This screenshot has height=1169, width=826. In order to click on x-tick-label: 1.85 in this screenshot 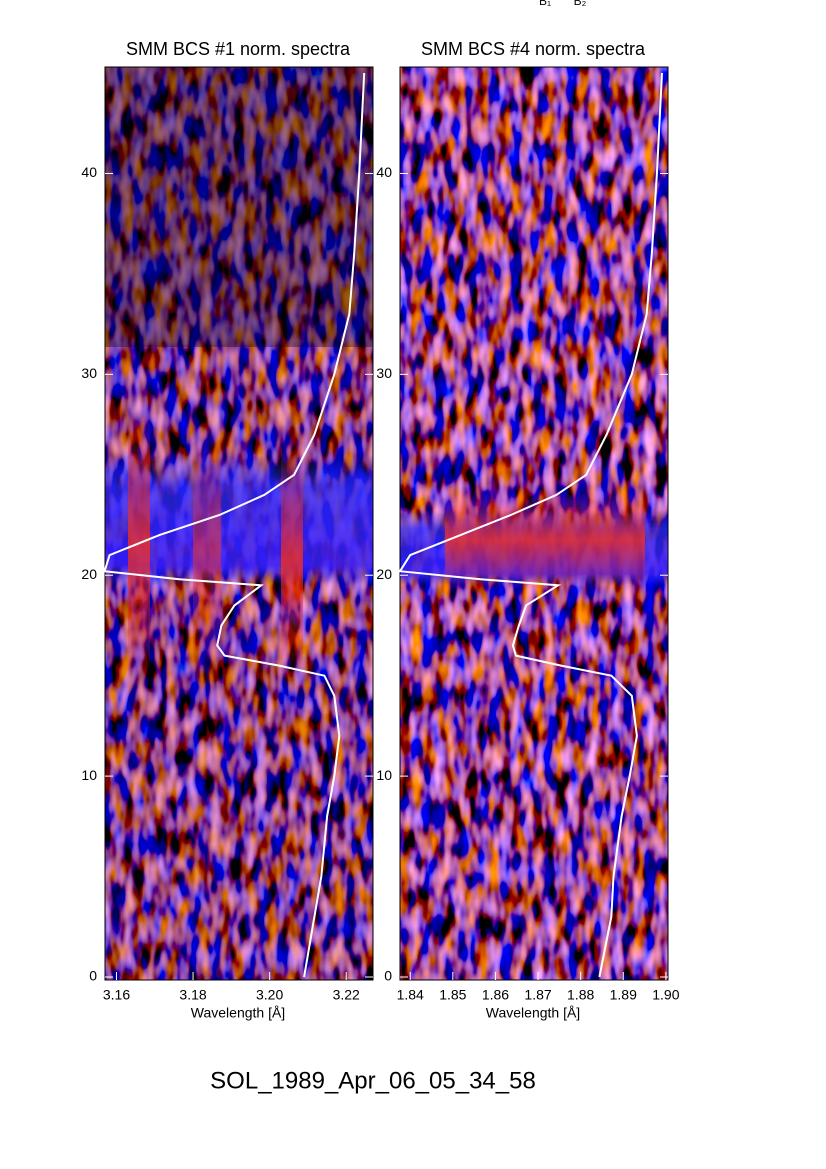, I will do `click(452, 995)`.